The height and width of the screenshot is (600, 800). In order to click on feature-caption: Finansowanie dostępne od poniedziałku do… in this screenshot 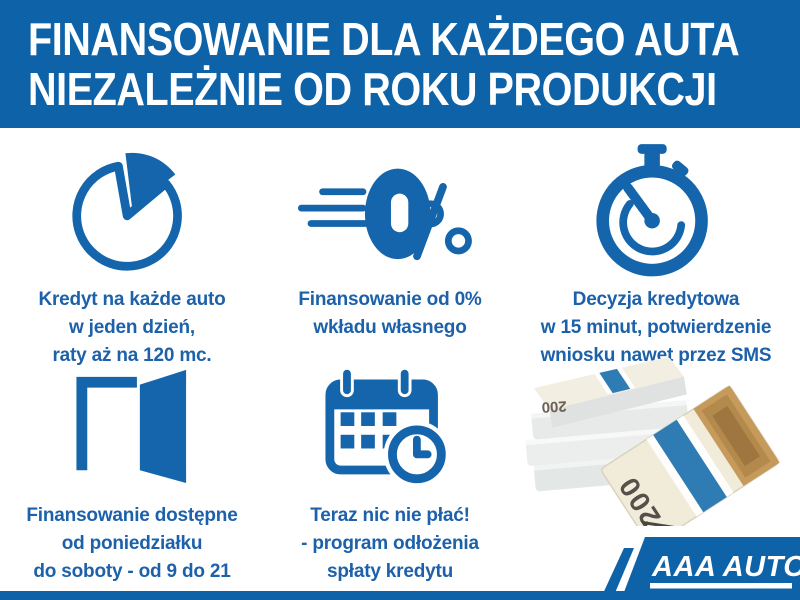, I will do `click(132, 543)`.